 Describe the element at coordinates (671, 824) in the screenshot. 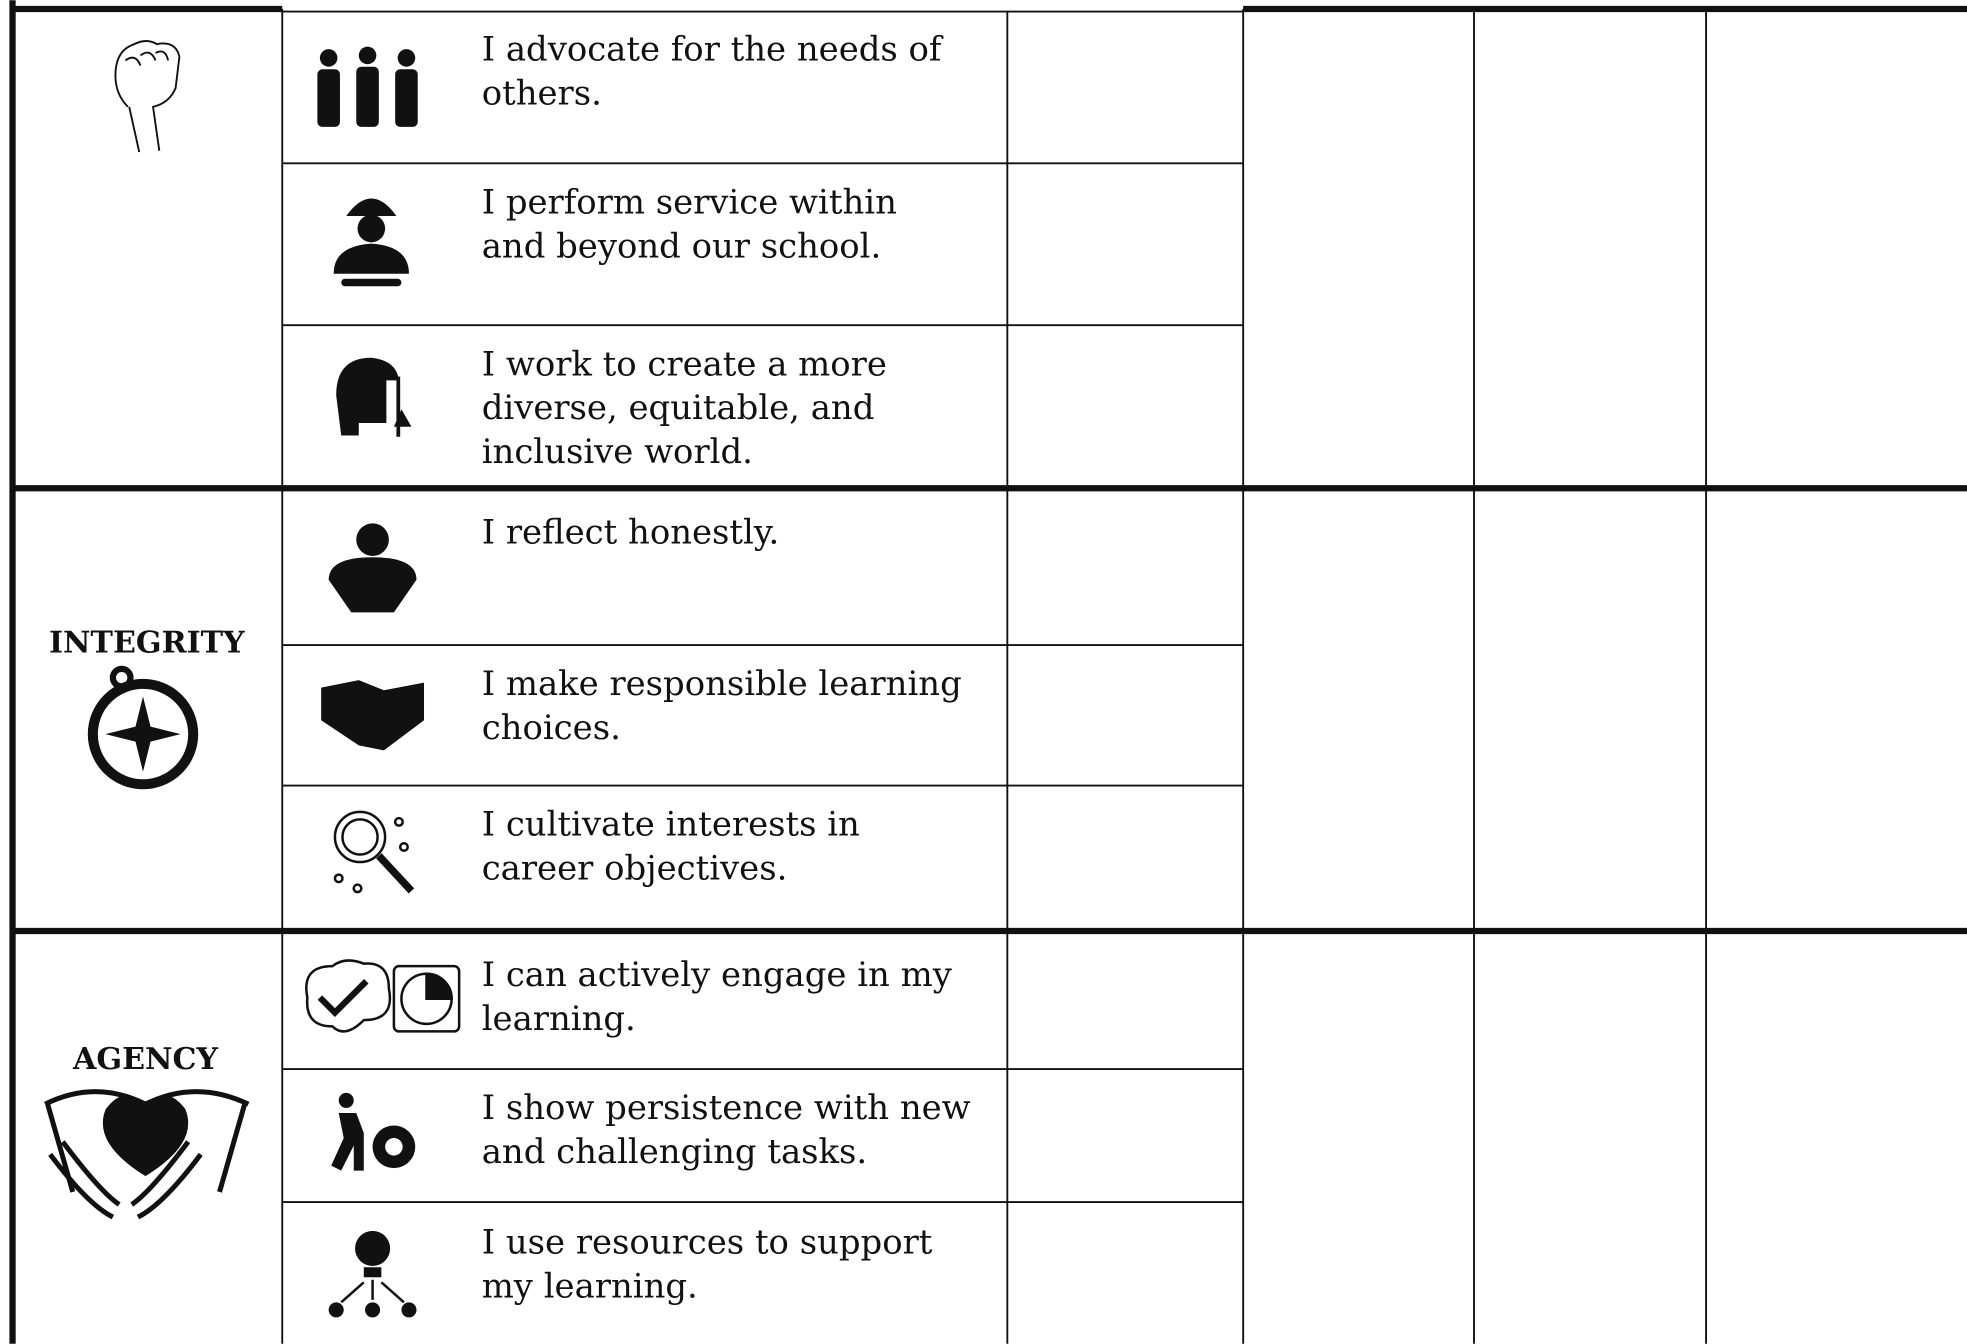

I see `statement-line: I cultivate interests in` at that location.